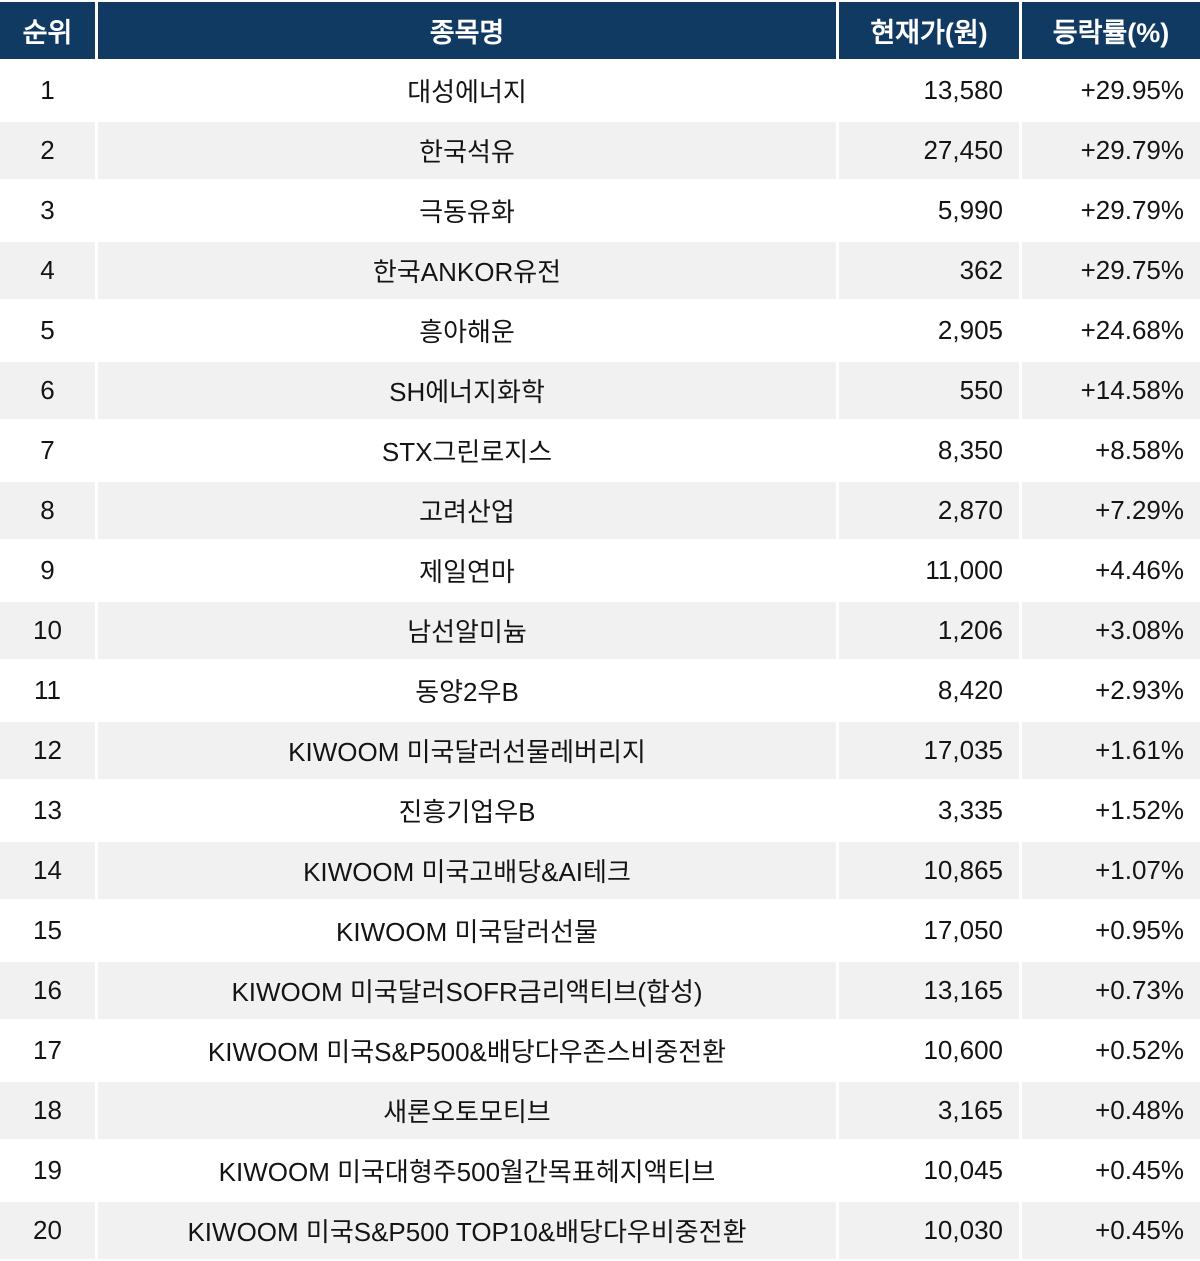 This screenshot has width=1200, height=1261. Describe the element at coordinates (929, 210) in the screenshot. I see `price-cell: 5,990` at that location.